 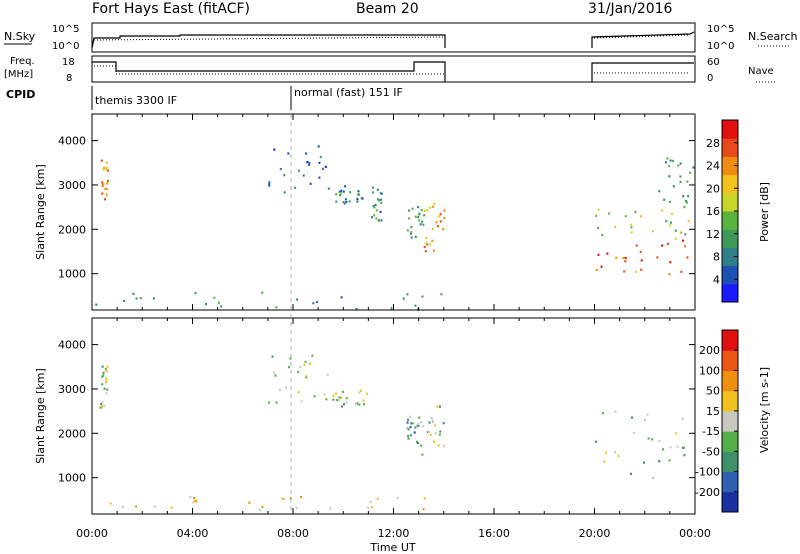 What do you see at coordinates (717, 421) in the screenshot?
I see `velocity-colorbar: 200 100 50 15 -15 -50 -100 -200` at bounding box center [717, 421].